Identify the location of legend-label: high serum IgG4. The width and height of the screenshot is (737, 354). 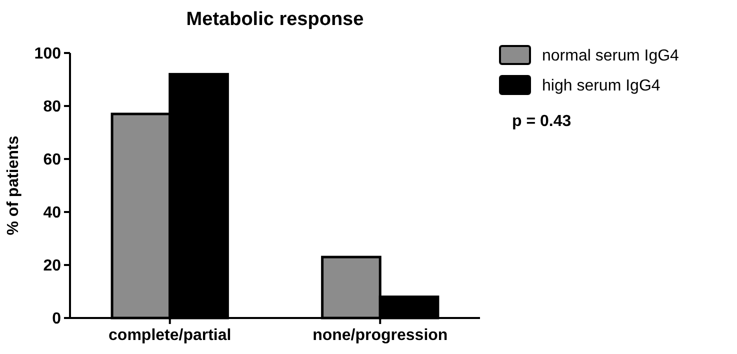
(601, 86).